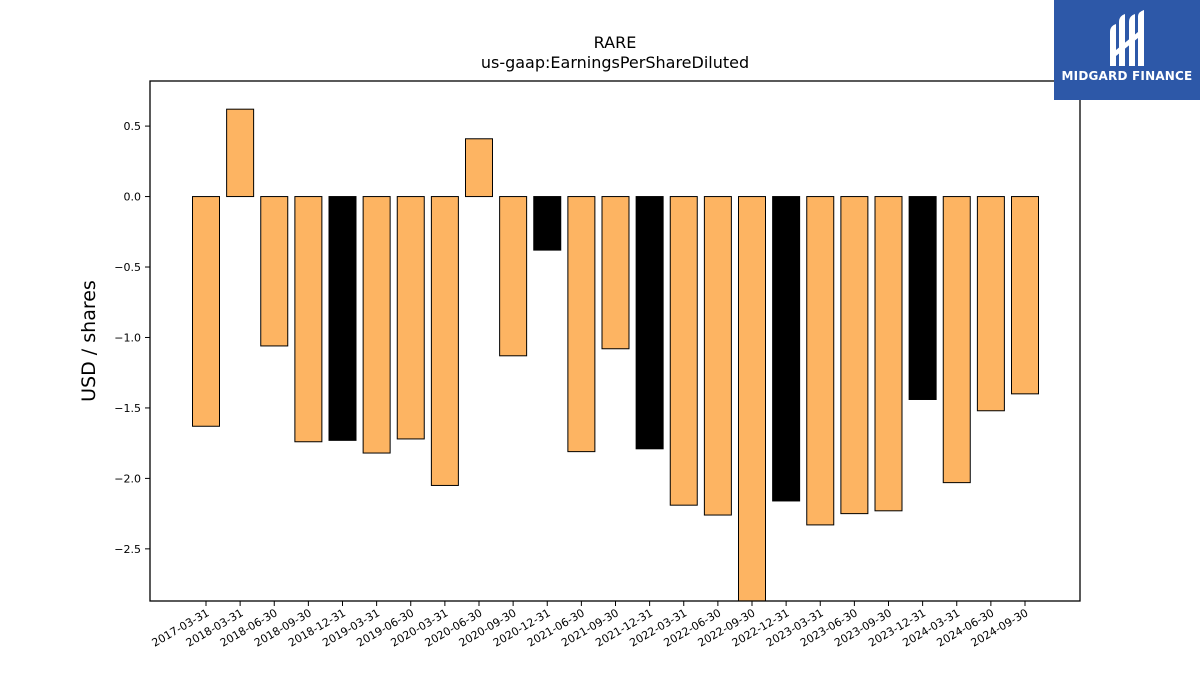  What do you see at coordinates (1127, 38) in the screenshot?
I see `midgard-logo-mark-icon` at bounding box center [1127, 38].